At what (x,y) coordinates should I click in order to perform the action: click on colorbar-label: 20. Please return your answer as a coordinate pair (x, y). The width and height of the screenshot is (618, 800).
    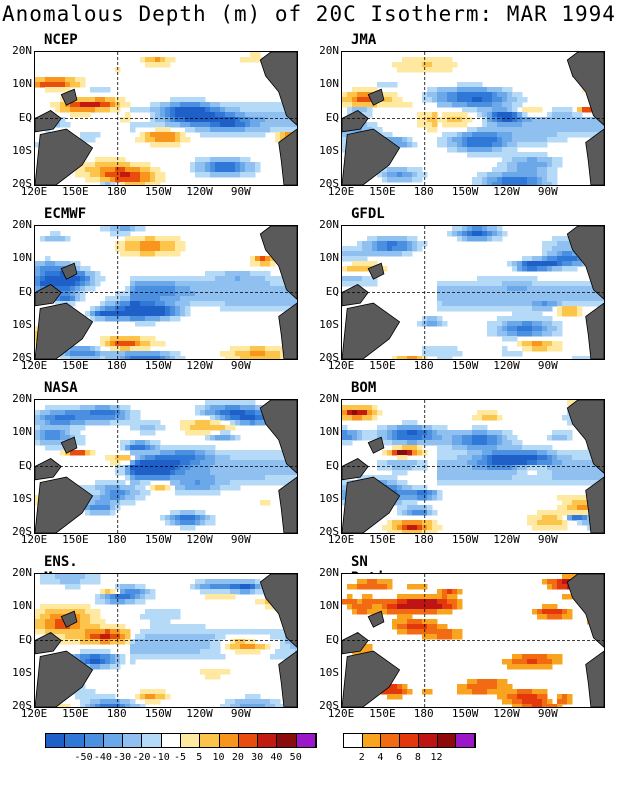
    Looking at the image, I should click on (237, 757).